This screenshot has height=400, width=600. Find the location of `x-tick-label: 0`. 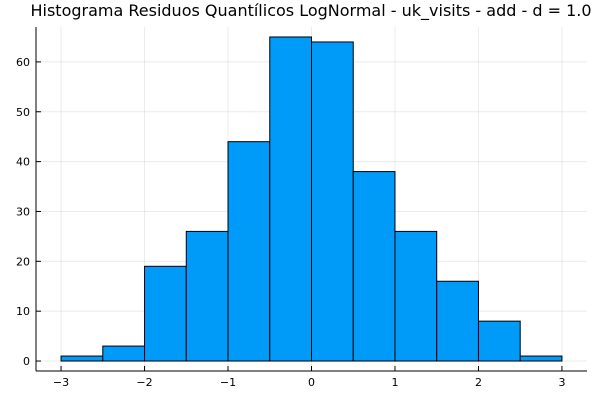

x-tick-label: 0 is located at coordinates (311, 382).